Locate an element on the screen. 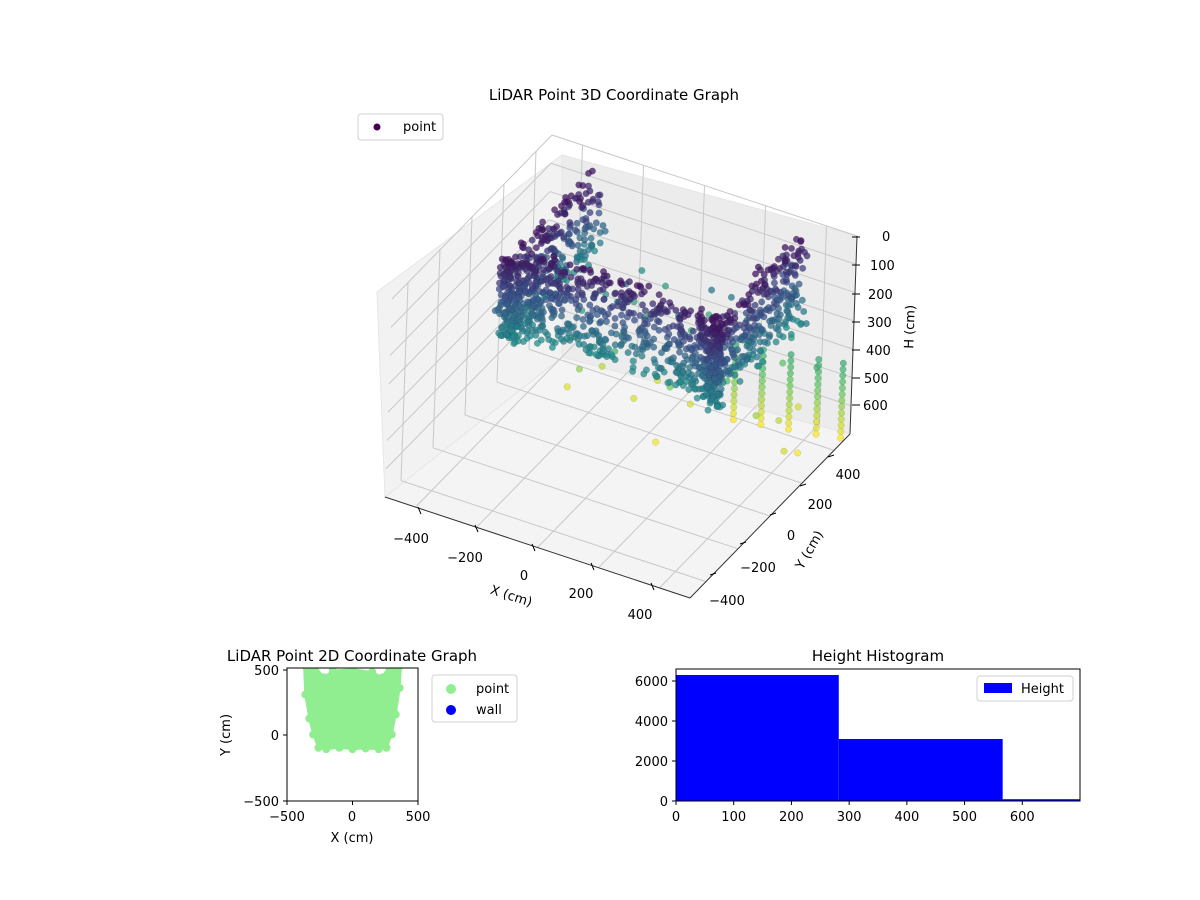  legend-3d-box is located at coordinates (400, 127).